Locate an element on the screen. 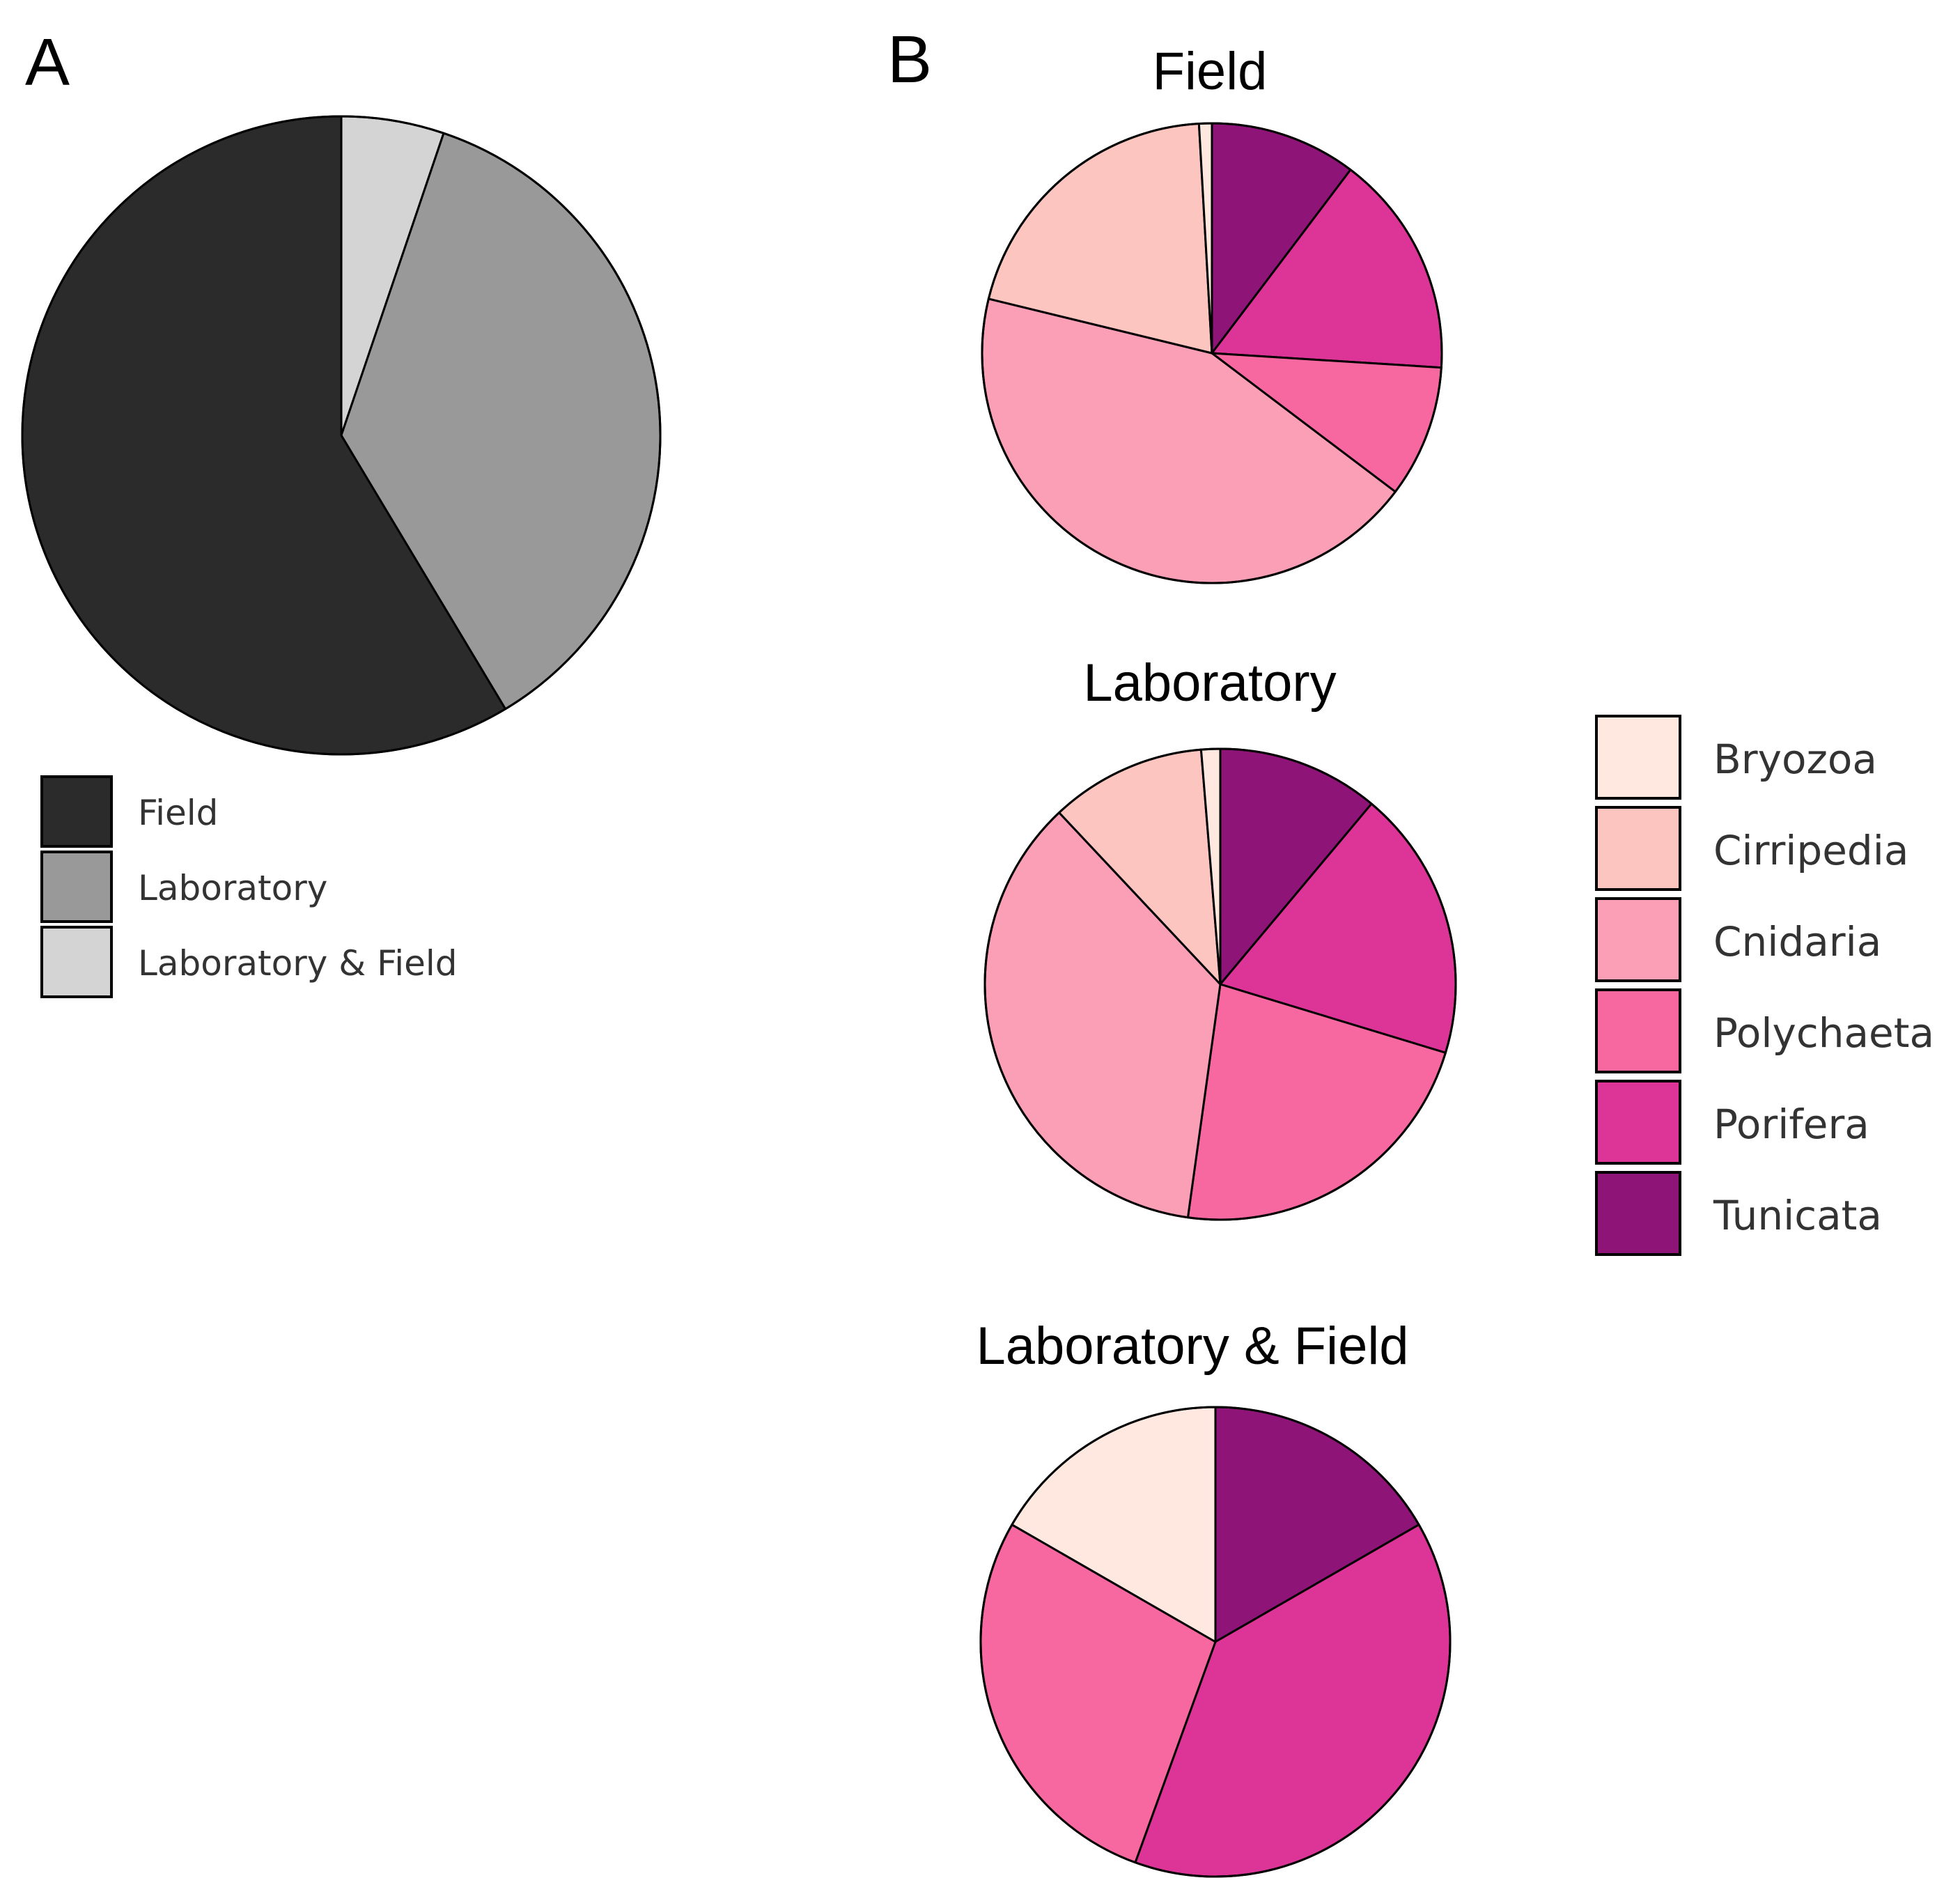 The height and width of the screenshot is (1894, 1960). legend-b-entry-cirripedia: Cirripedia is located at coordinates (1752, 848).